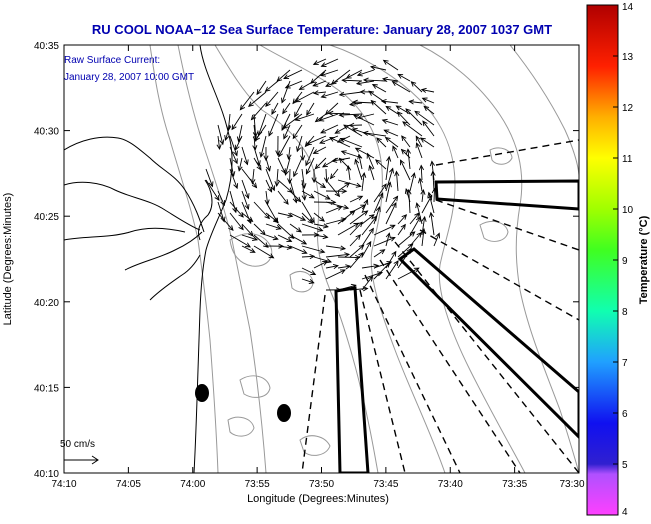  I want to click on colorbar-tick-label: 11, so click(627, 159).